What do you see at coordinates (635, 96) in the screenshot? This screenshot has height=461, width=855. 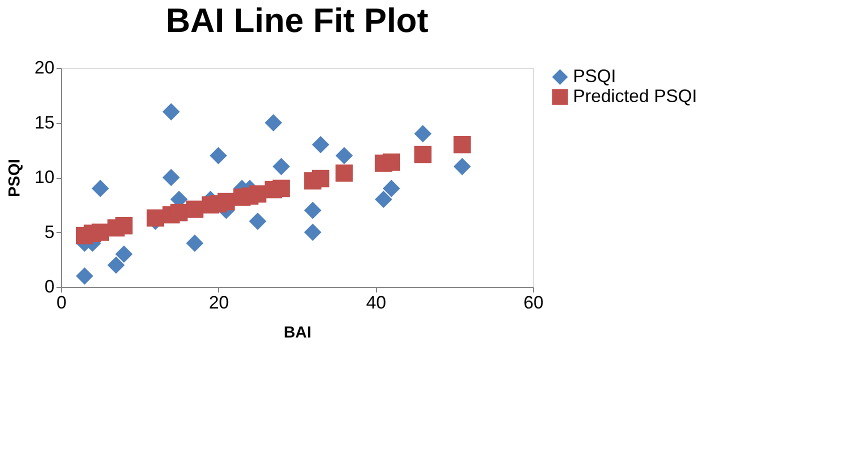 I see `legend-label: Predicted PSQI` at bounding box center [635, 96].